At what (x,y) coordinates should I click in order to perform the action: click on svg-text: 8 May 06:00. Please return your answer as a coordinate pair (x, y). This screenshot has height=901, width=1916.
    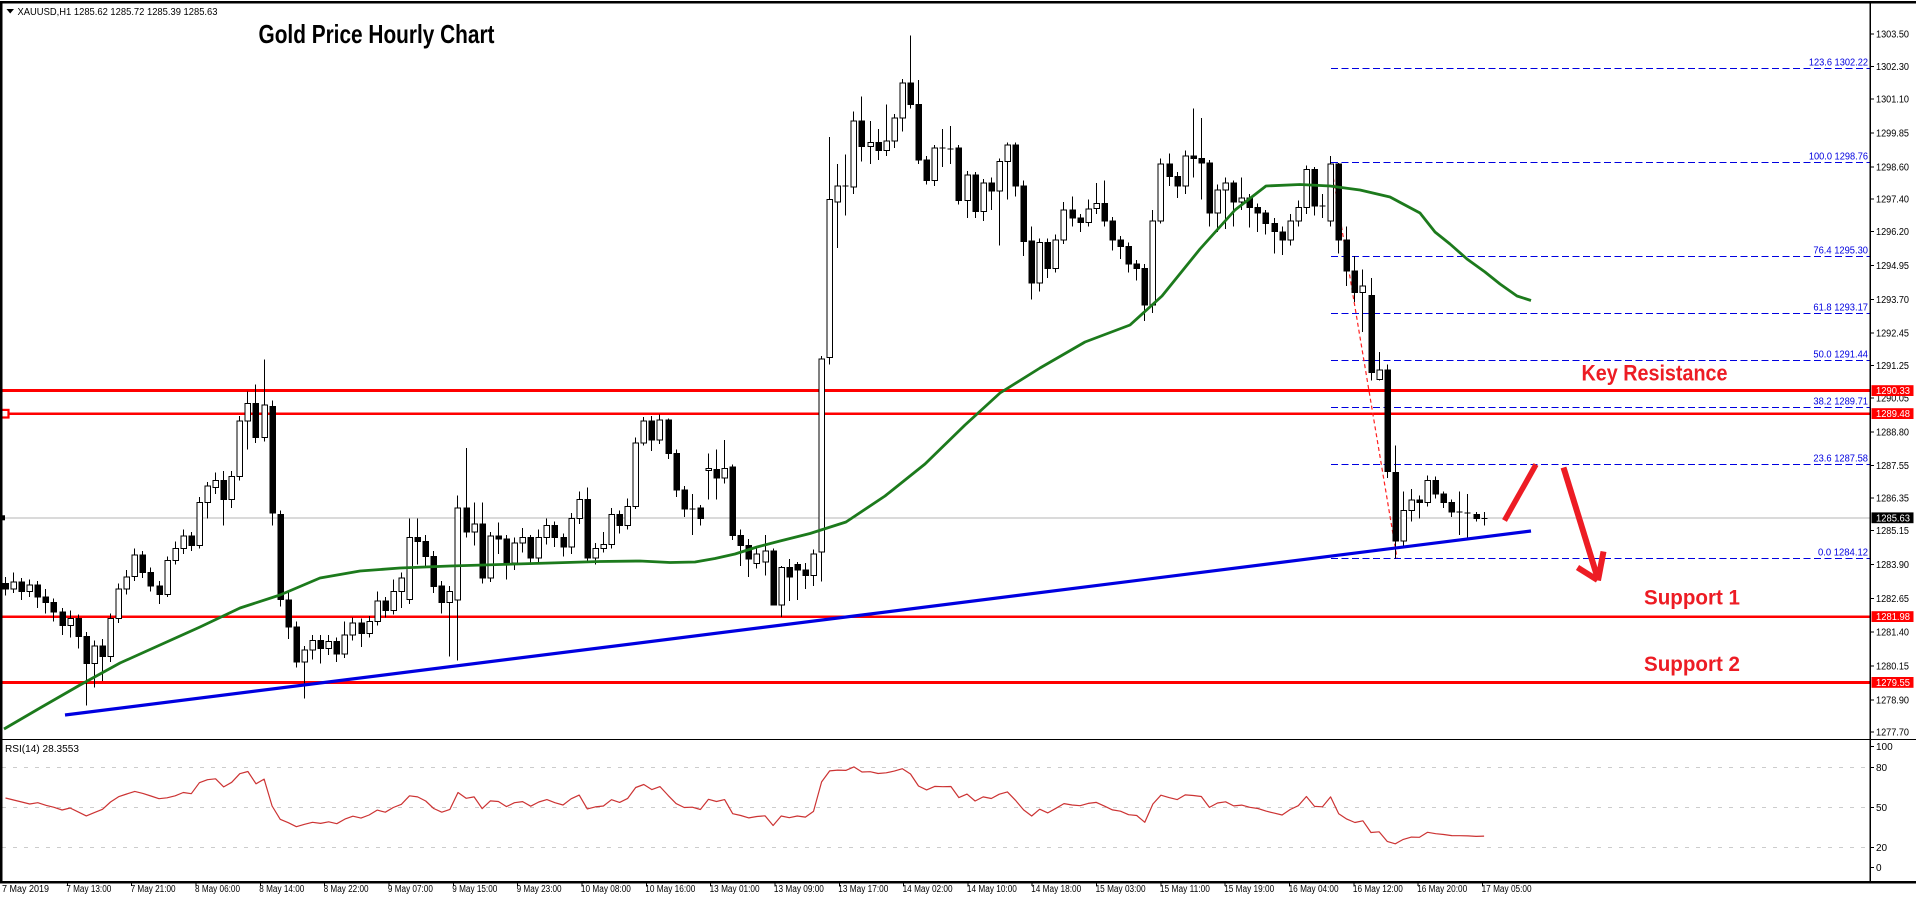
    Looking at the image, I should click on (217, 889).